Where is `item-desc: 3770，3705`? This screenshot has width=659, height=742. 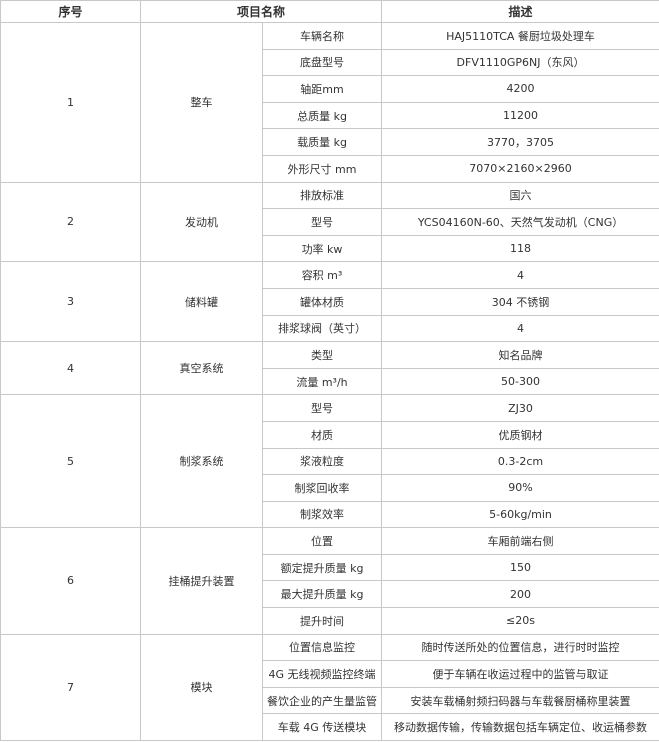
item-desc: 3770，3705 is located at coordinates (520, 142).